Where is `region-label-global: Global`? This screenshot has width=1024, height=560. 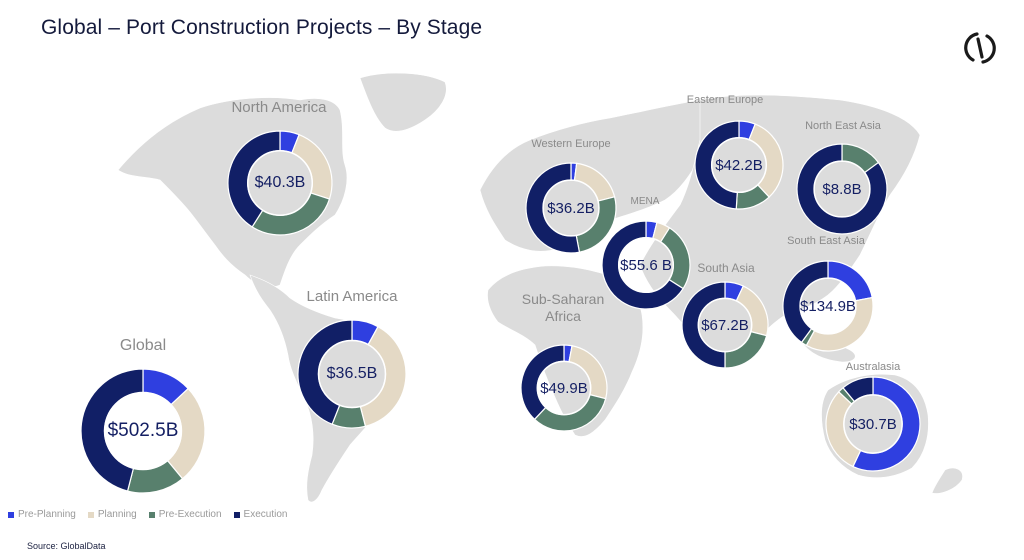
region-label-global: Global is located at coordinates (143, 345).